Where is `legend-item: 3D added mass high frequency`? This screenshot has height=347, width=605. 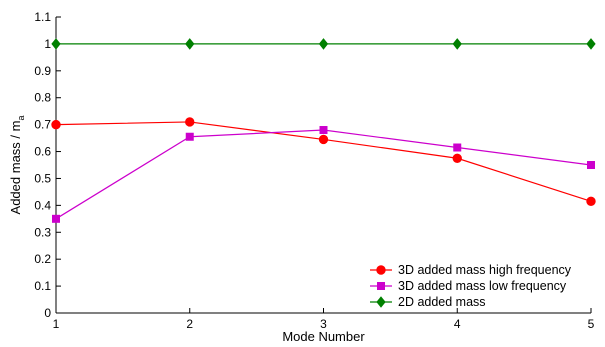
legend-item: 3D added mass high frequency is located at coordinates (471, 270).